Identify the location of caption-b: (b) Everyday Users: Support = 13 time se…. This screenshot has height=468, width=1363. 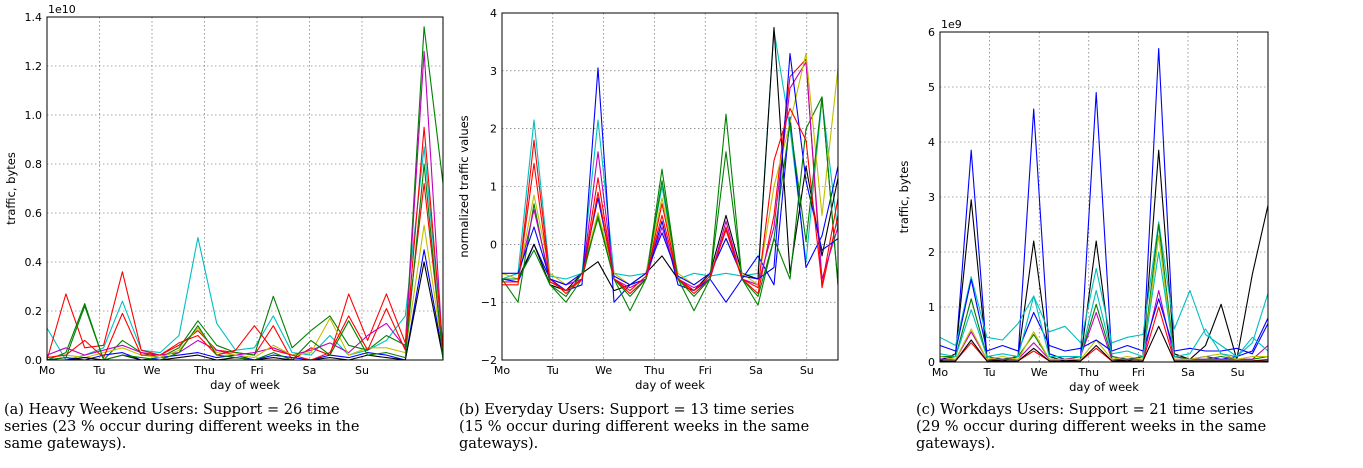
(679, 427).